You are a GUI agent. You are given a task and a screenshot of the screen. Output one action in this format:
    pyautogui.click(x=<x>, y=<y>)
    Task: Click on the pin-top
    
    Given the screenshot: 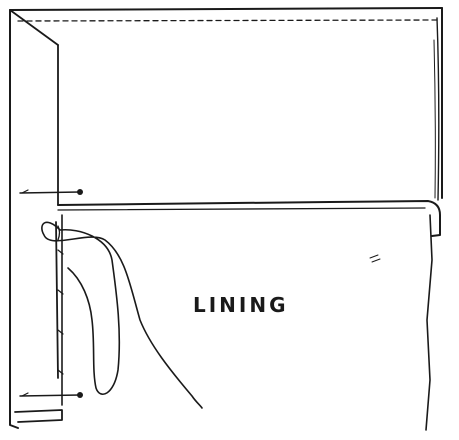 What is the action you would take?
    pyautogui.click(x=51, y=192)
    